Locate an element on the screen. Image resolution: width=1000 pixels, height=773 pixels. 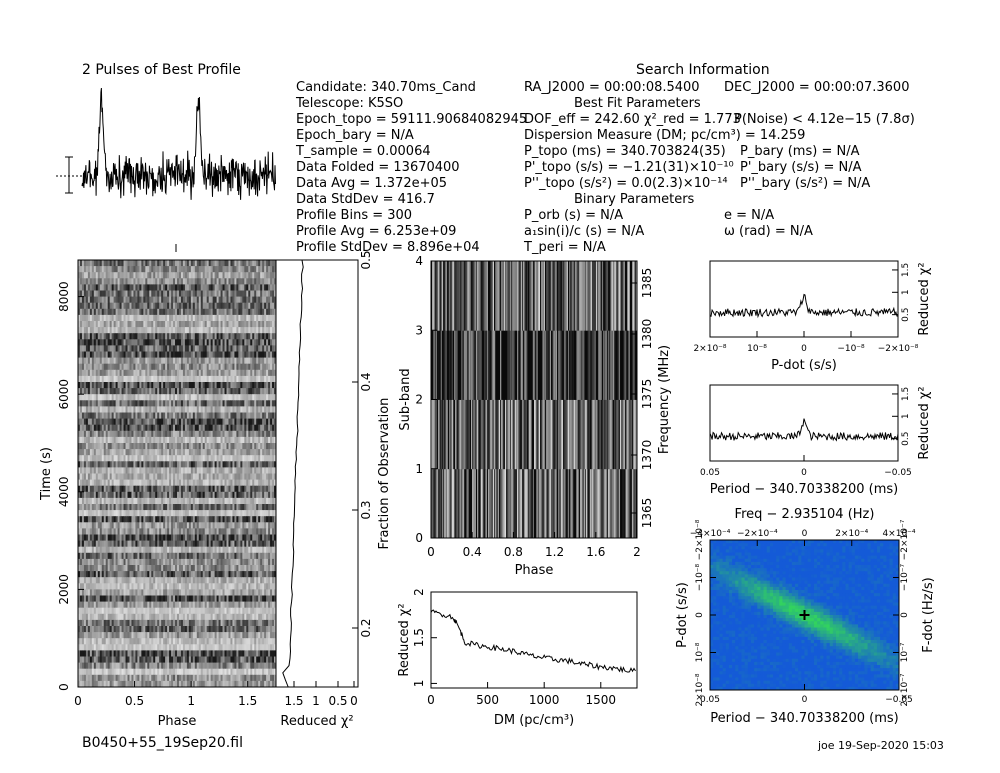
info-pddot-topo: P''_topo (s/s²) = 0.0(2.3)×10⁻¹⁴ is located at coordinates (626, 183).